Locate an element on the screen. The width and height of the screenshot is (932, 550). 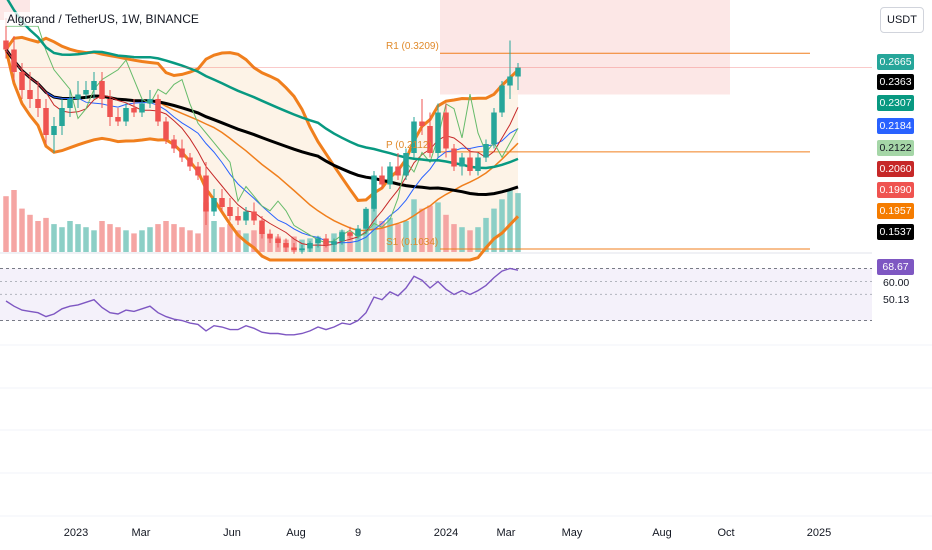
time-axis-tick: 9 is located at coordinates (358, 533).